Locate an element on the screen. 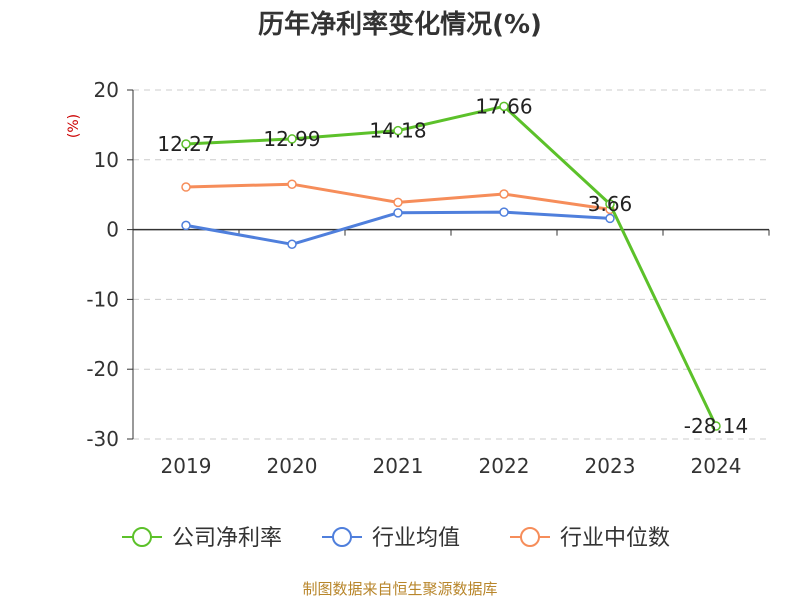 The width and height of the screenshot is (800, 600). data-label: 12.99 is located at coordinates (291, 139).